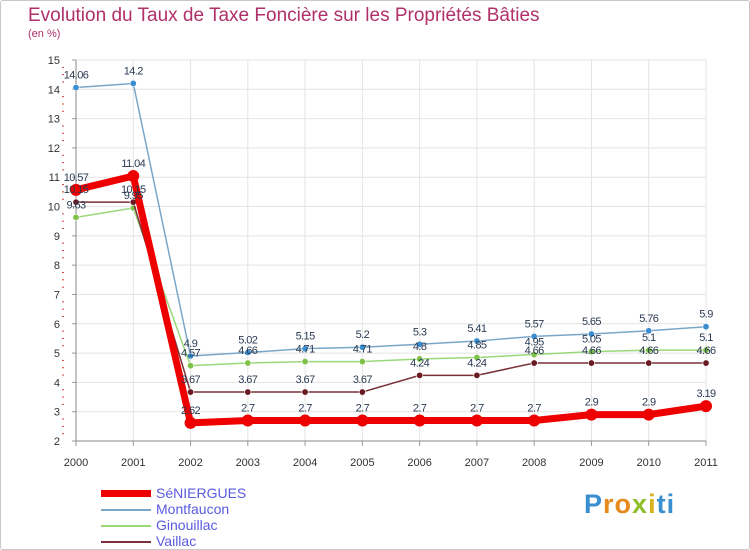  What do you see at coordinates (649, 403) in the screenshot?
I see `data-label: 2.9` at bounding box center [649, 403].